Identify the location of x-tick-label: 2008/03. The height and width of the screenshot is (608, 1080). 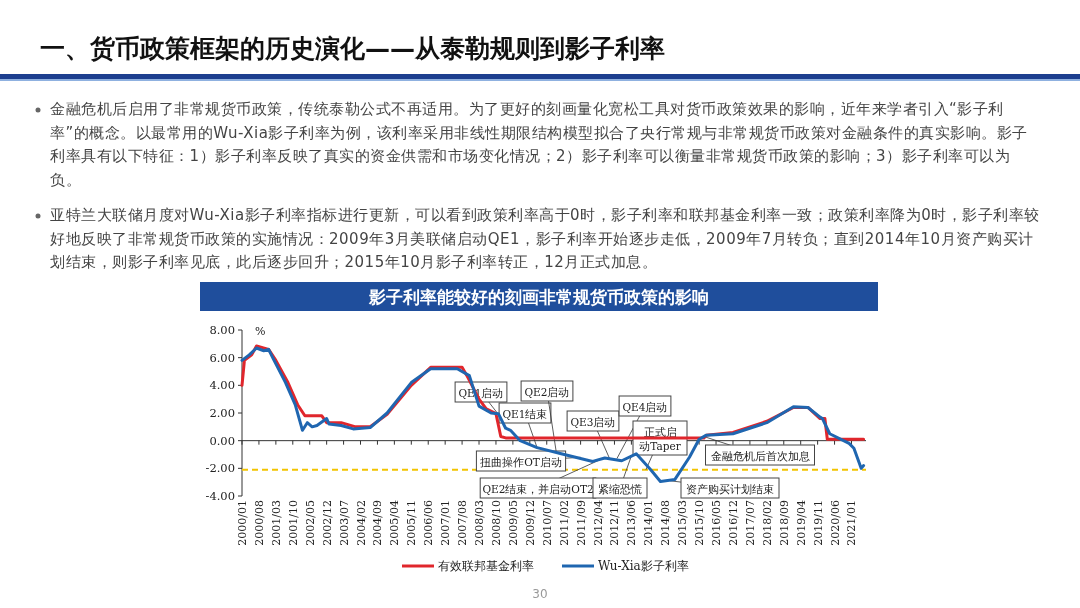
(480, 523).